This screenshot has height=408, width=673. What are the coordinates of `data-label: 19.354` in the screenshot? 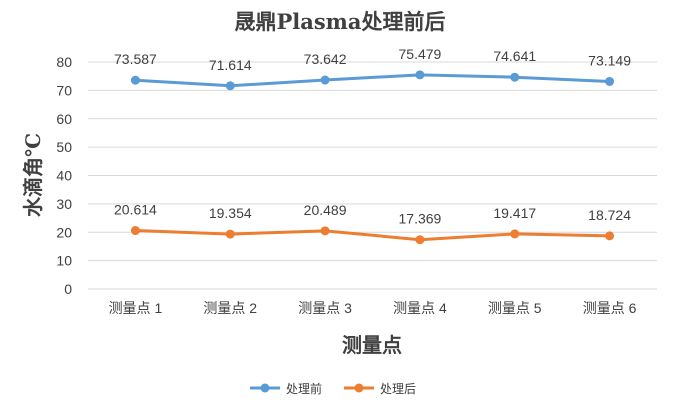 It's located at (230, 213).